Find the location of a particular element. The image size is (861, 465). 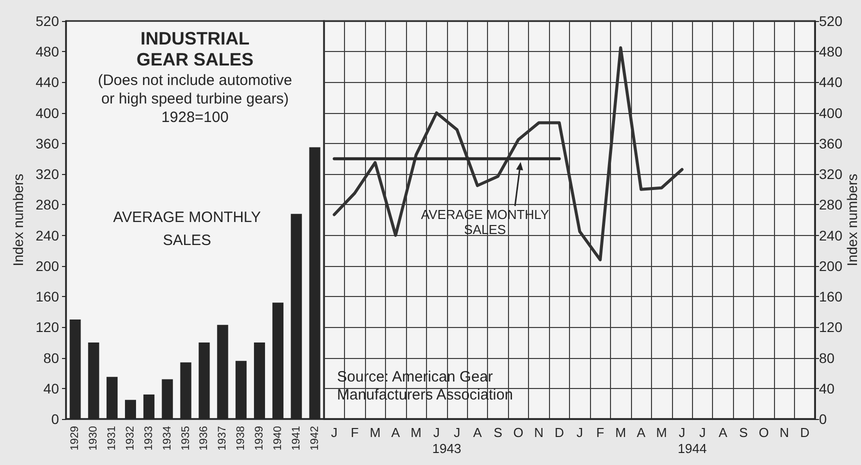

x-tick-label: 1940 is located at coordinates (278, 438).